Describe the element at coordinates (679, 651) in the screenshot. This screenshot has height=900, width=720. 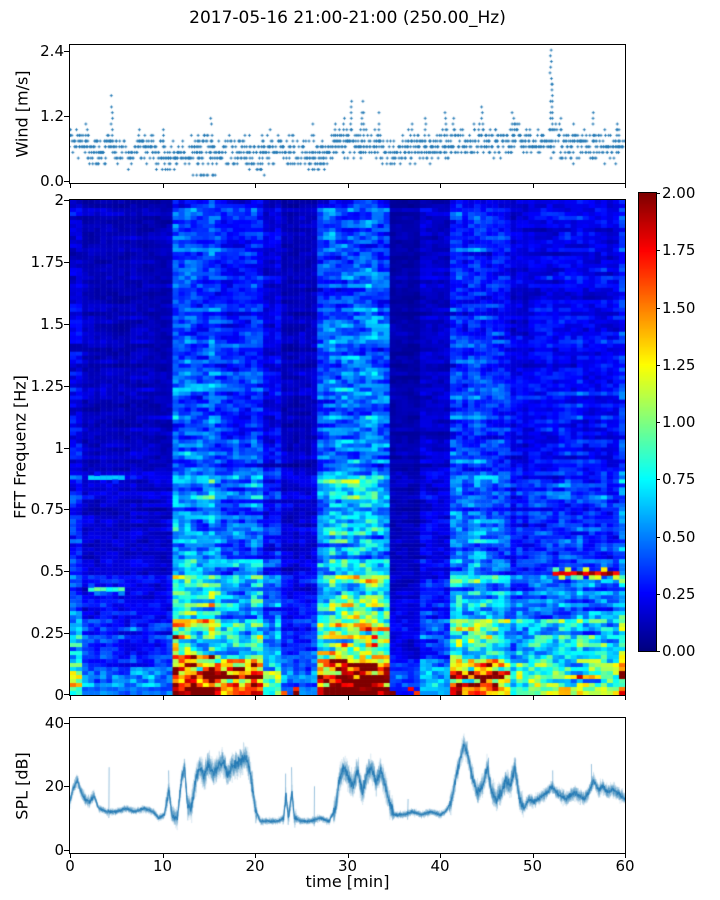
I see `tick-label: 0.00` at that location.